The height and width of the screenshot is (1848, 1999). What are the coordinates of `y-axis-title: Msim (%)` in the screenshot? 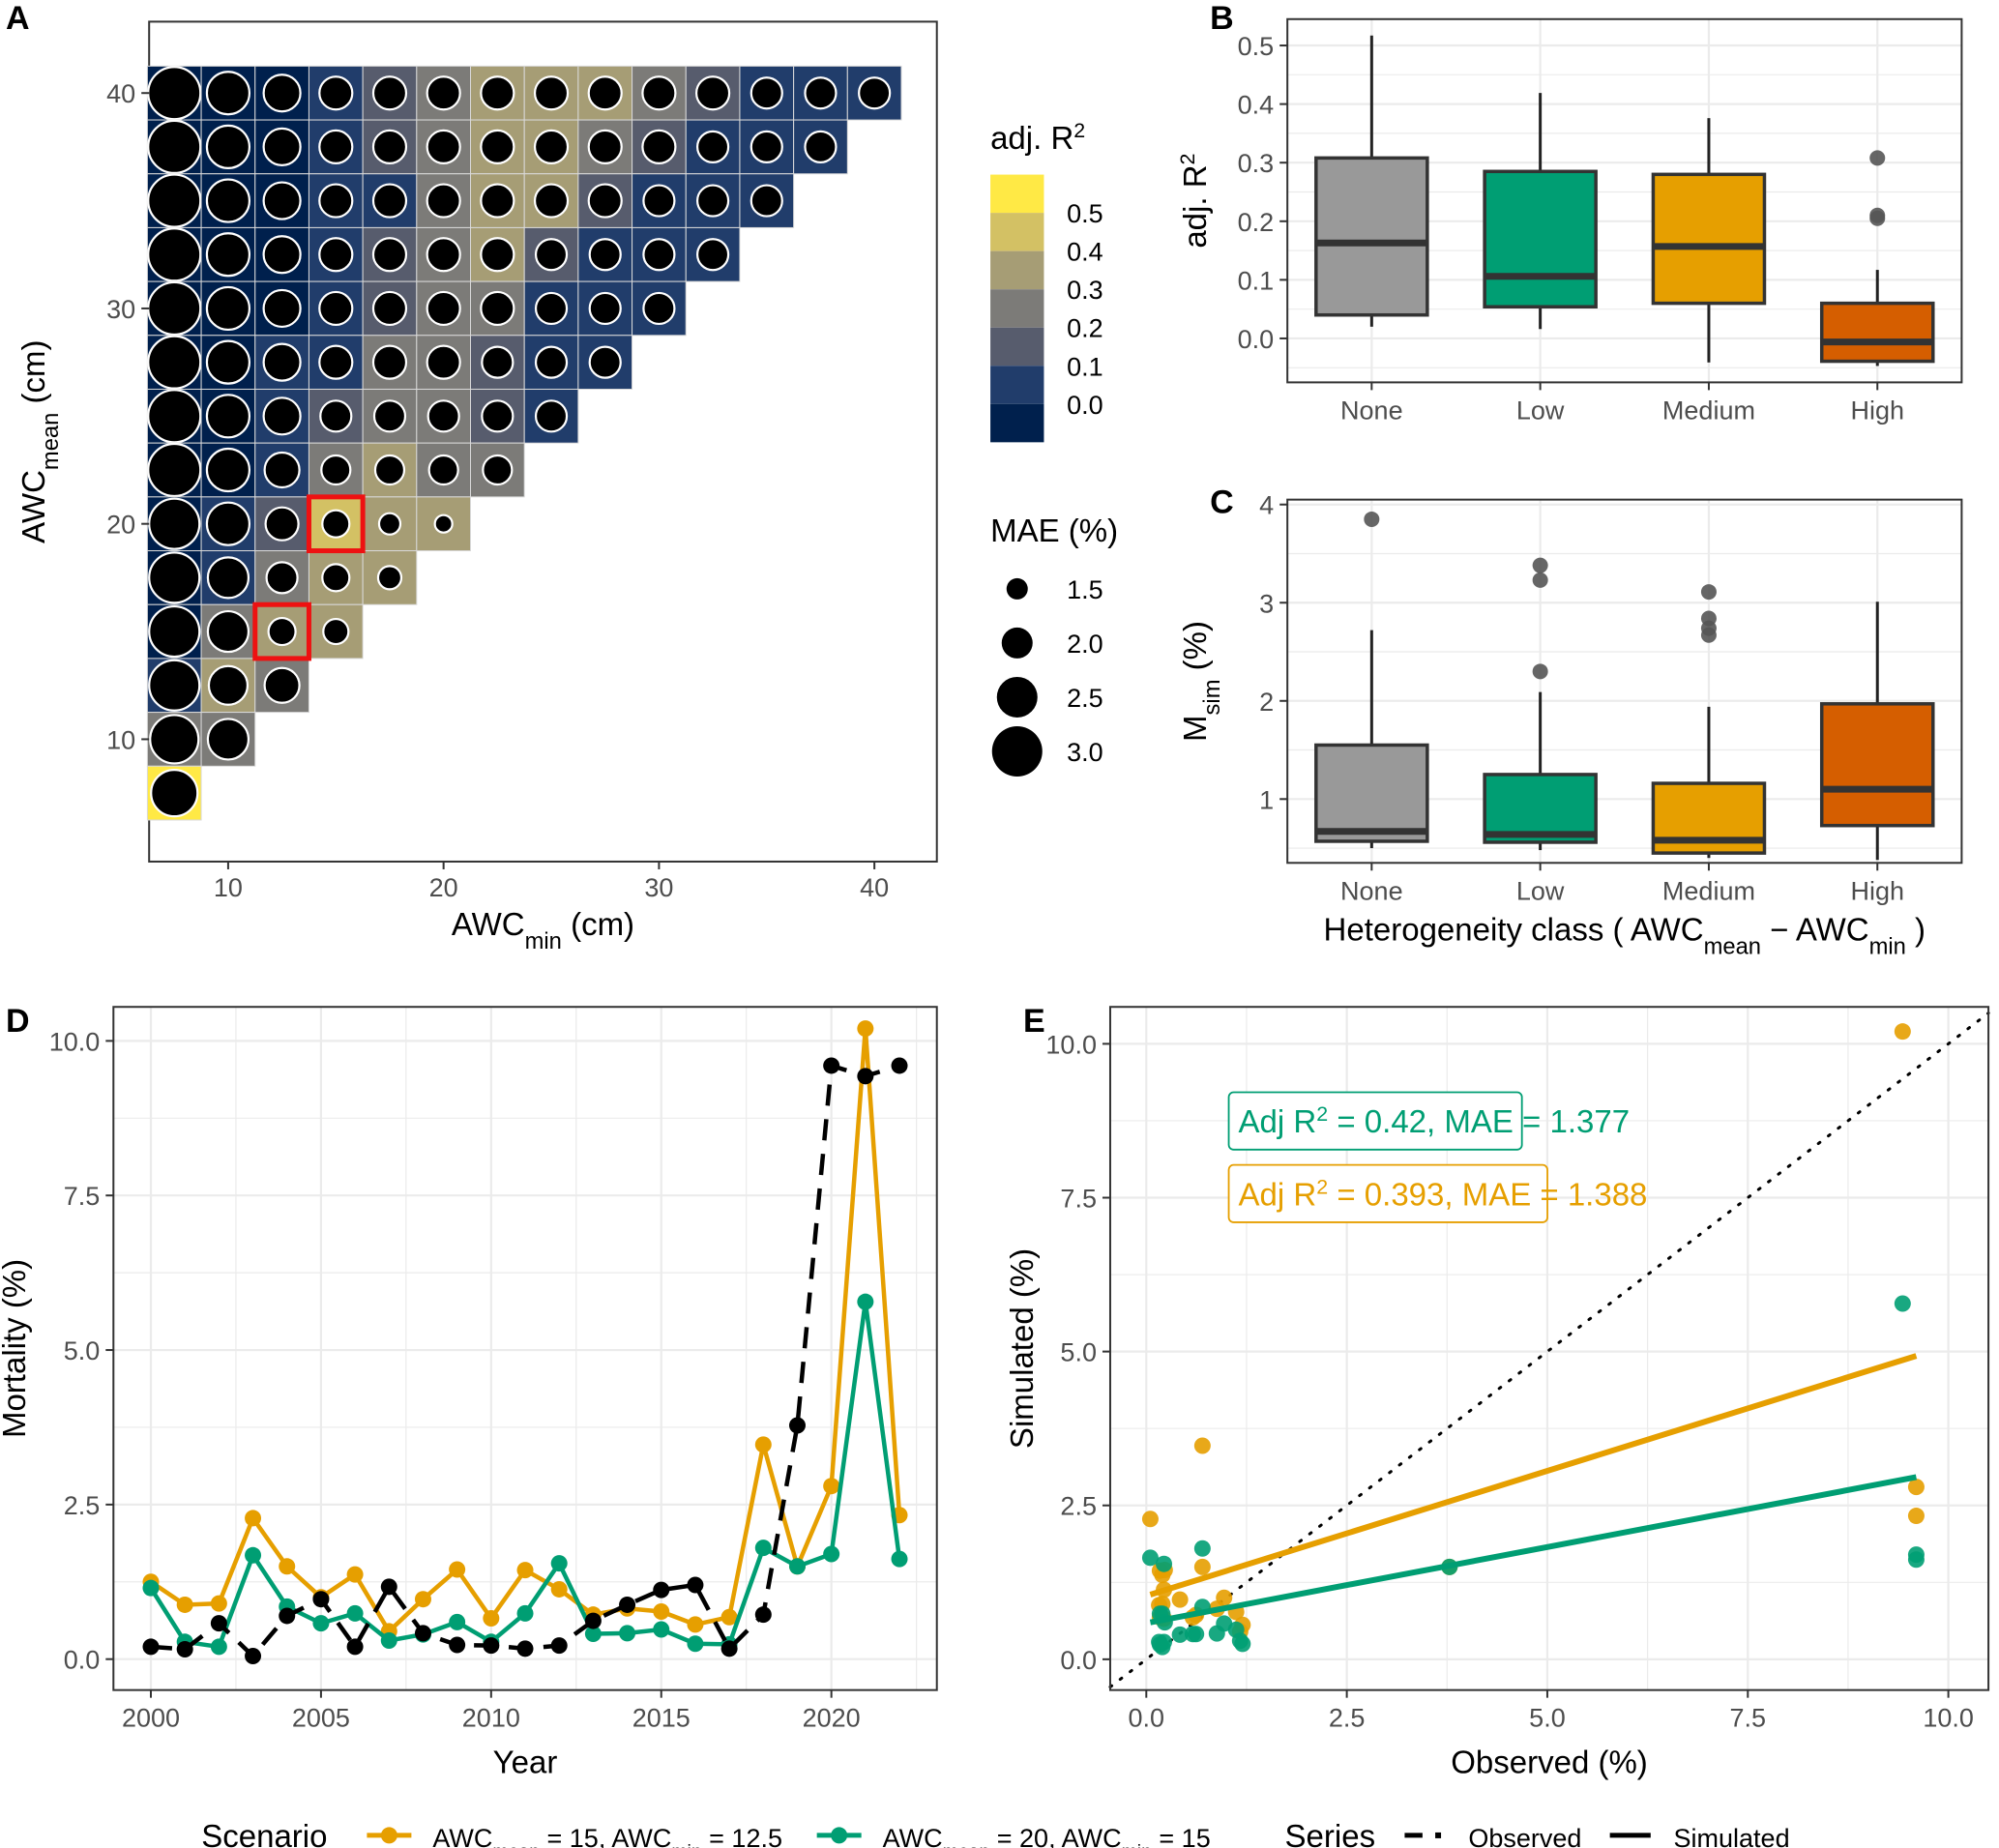 It's located at (1201, 682).